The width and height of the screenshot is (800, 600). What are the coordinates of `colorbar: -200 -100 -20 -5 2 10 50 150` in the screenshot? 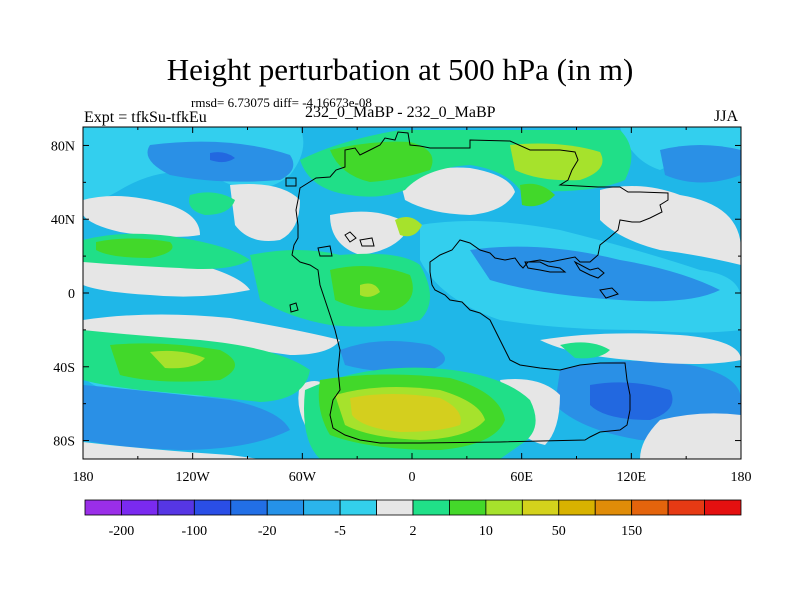 It's located at (413, 519).